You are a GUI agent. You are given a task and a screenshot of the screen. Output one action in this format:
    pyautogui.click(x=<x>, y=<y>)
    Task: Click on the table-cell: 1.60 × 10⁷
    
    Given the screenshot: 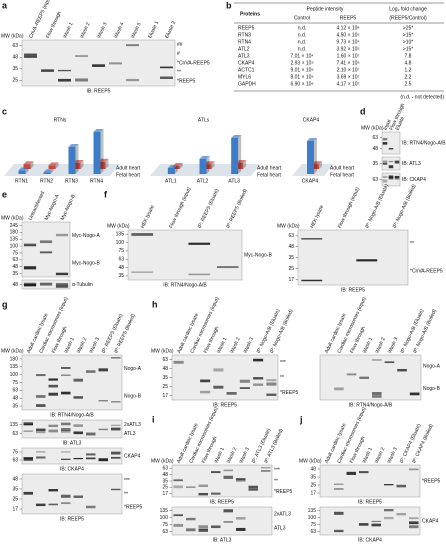 What is the action you would take?
    pyautogui.click(x=348, y=56)
    